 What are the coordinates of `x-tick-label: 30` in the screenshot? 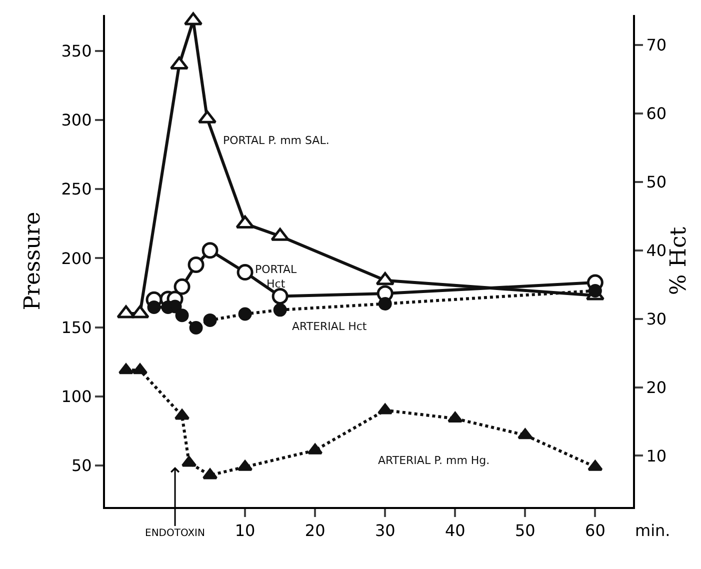 It's located at (385, 530).